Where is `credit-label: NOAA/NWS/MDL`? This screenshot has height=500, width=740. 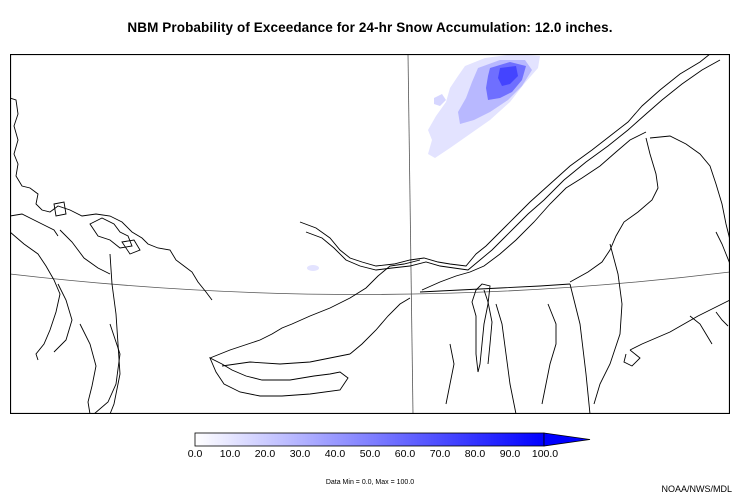
credit-label: NOAA/NWS/MDL is located at coordinates (696, 489).